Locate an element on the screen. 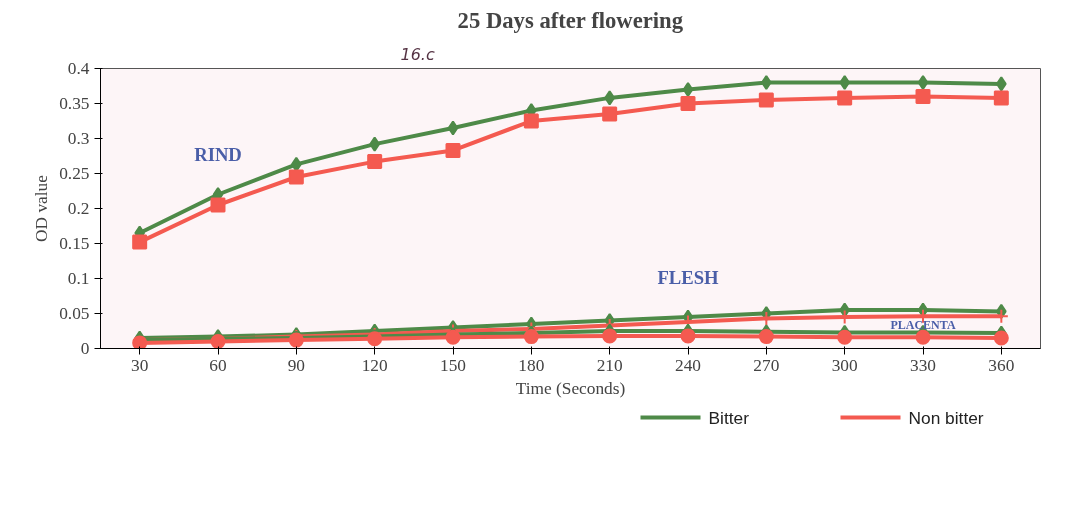 The image size is (1092, 512). x-tick-label: 360 is located at coordinates (1001, 365).